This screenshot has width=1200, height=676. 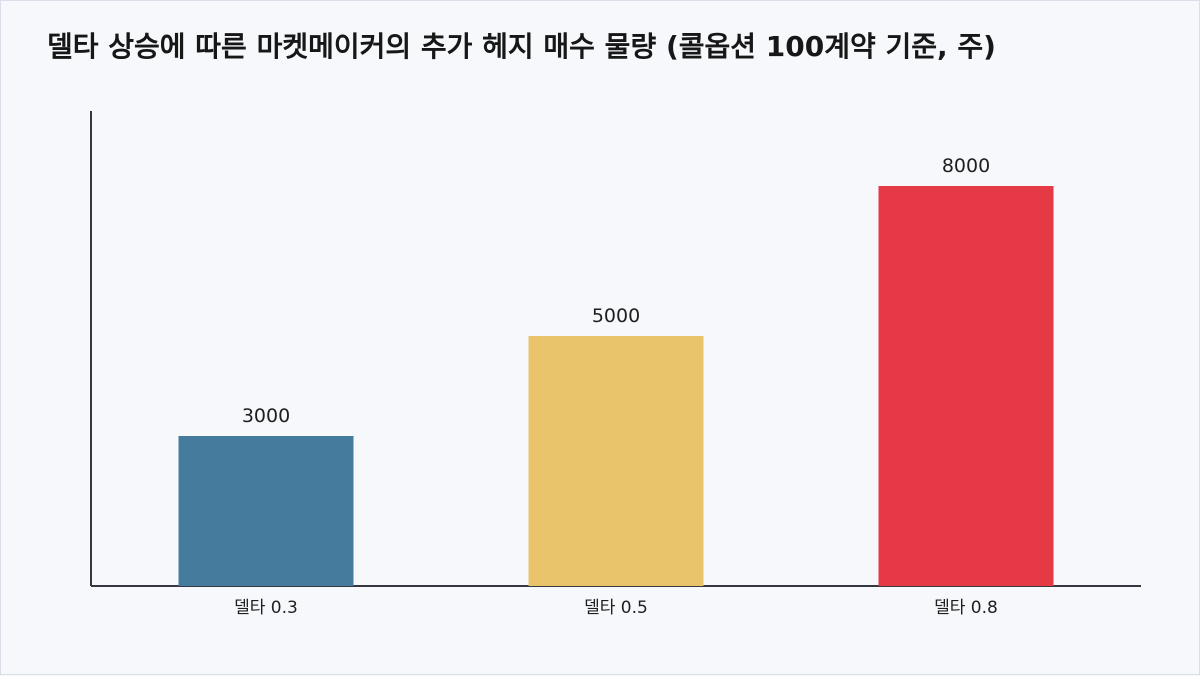 What do you see at coordinates (966, 608) in the screenshot?
I see `x-tick-label-3: 델타 0.8` at bounding box center [966, 608].